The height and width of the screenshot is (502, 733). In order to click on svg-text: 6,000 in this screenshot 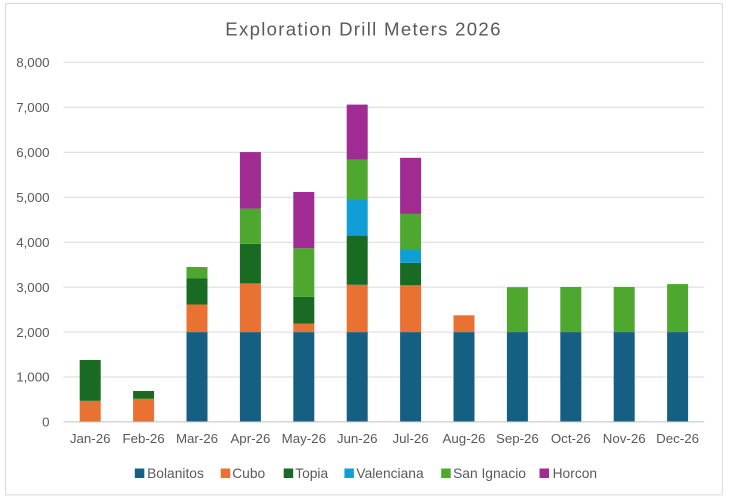, I will do `click(32, 152)`.